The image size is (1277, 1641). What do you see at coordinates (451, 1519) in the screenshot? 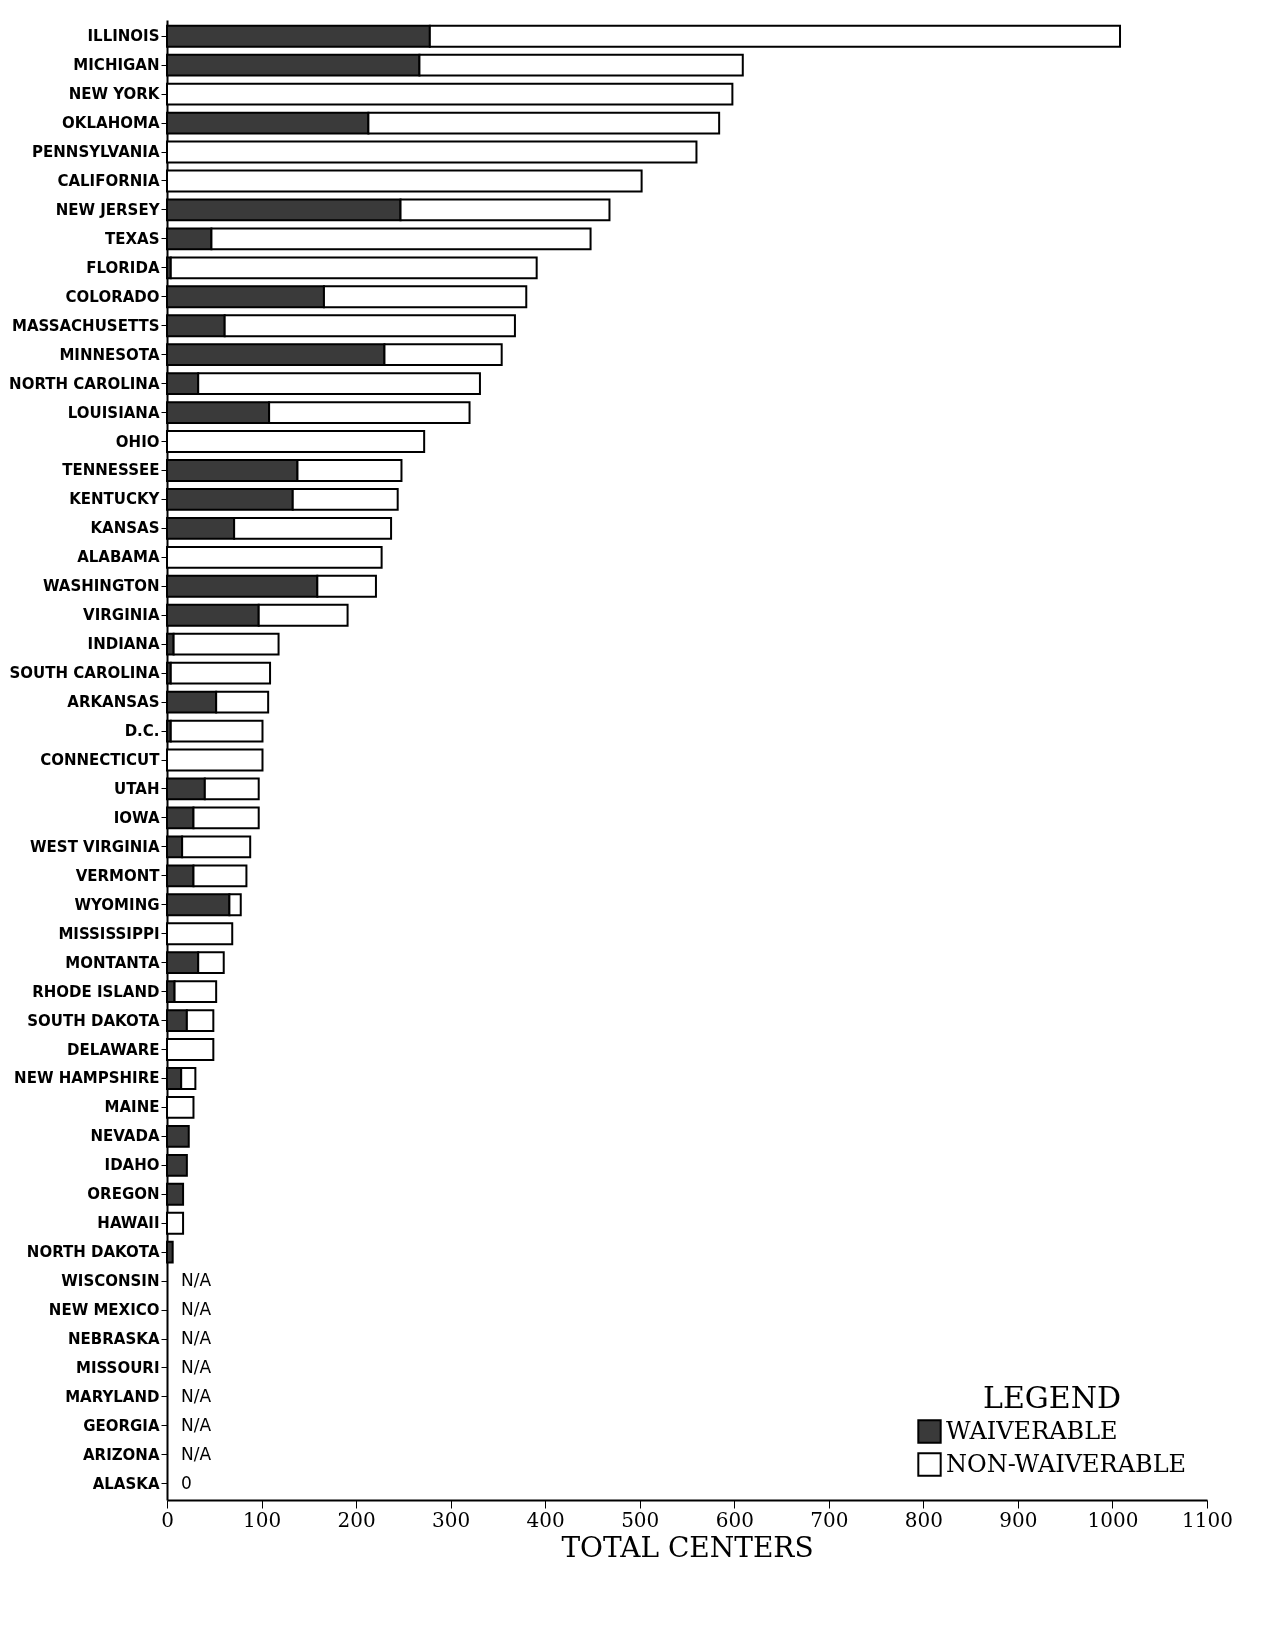
I see `x-tick-label: 300` at bounding box center [451, 1519].